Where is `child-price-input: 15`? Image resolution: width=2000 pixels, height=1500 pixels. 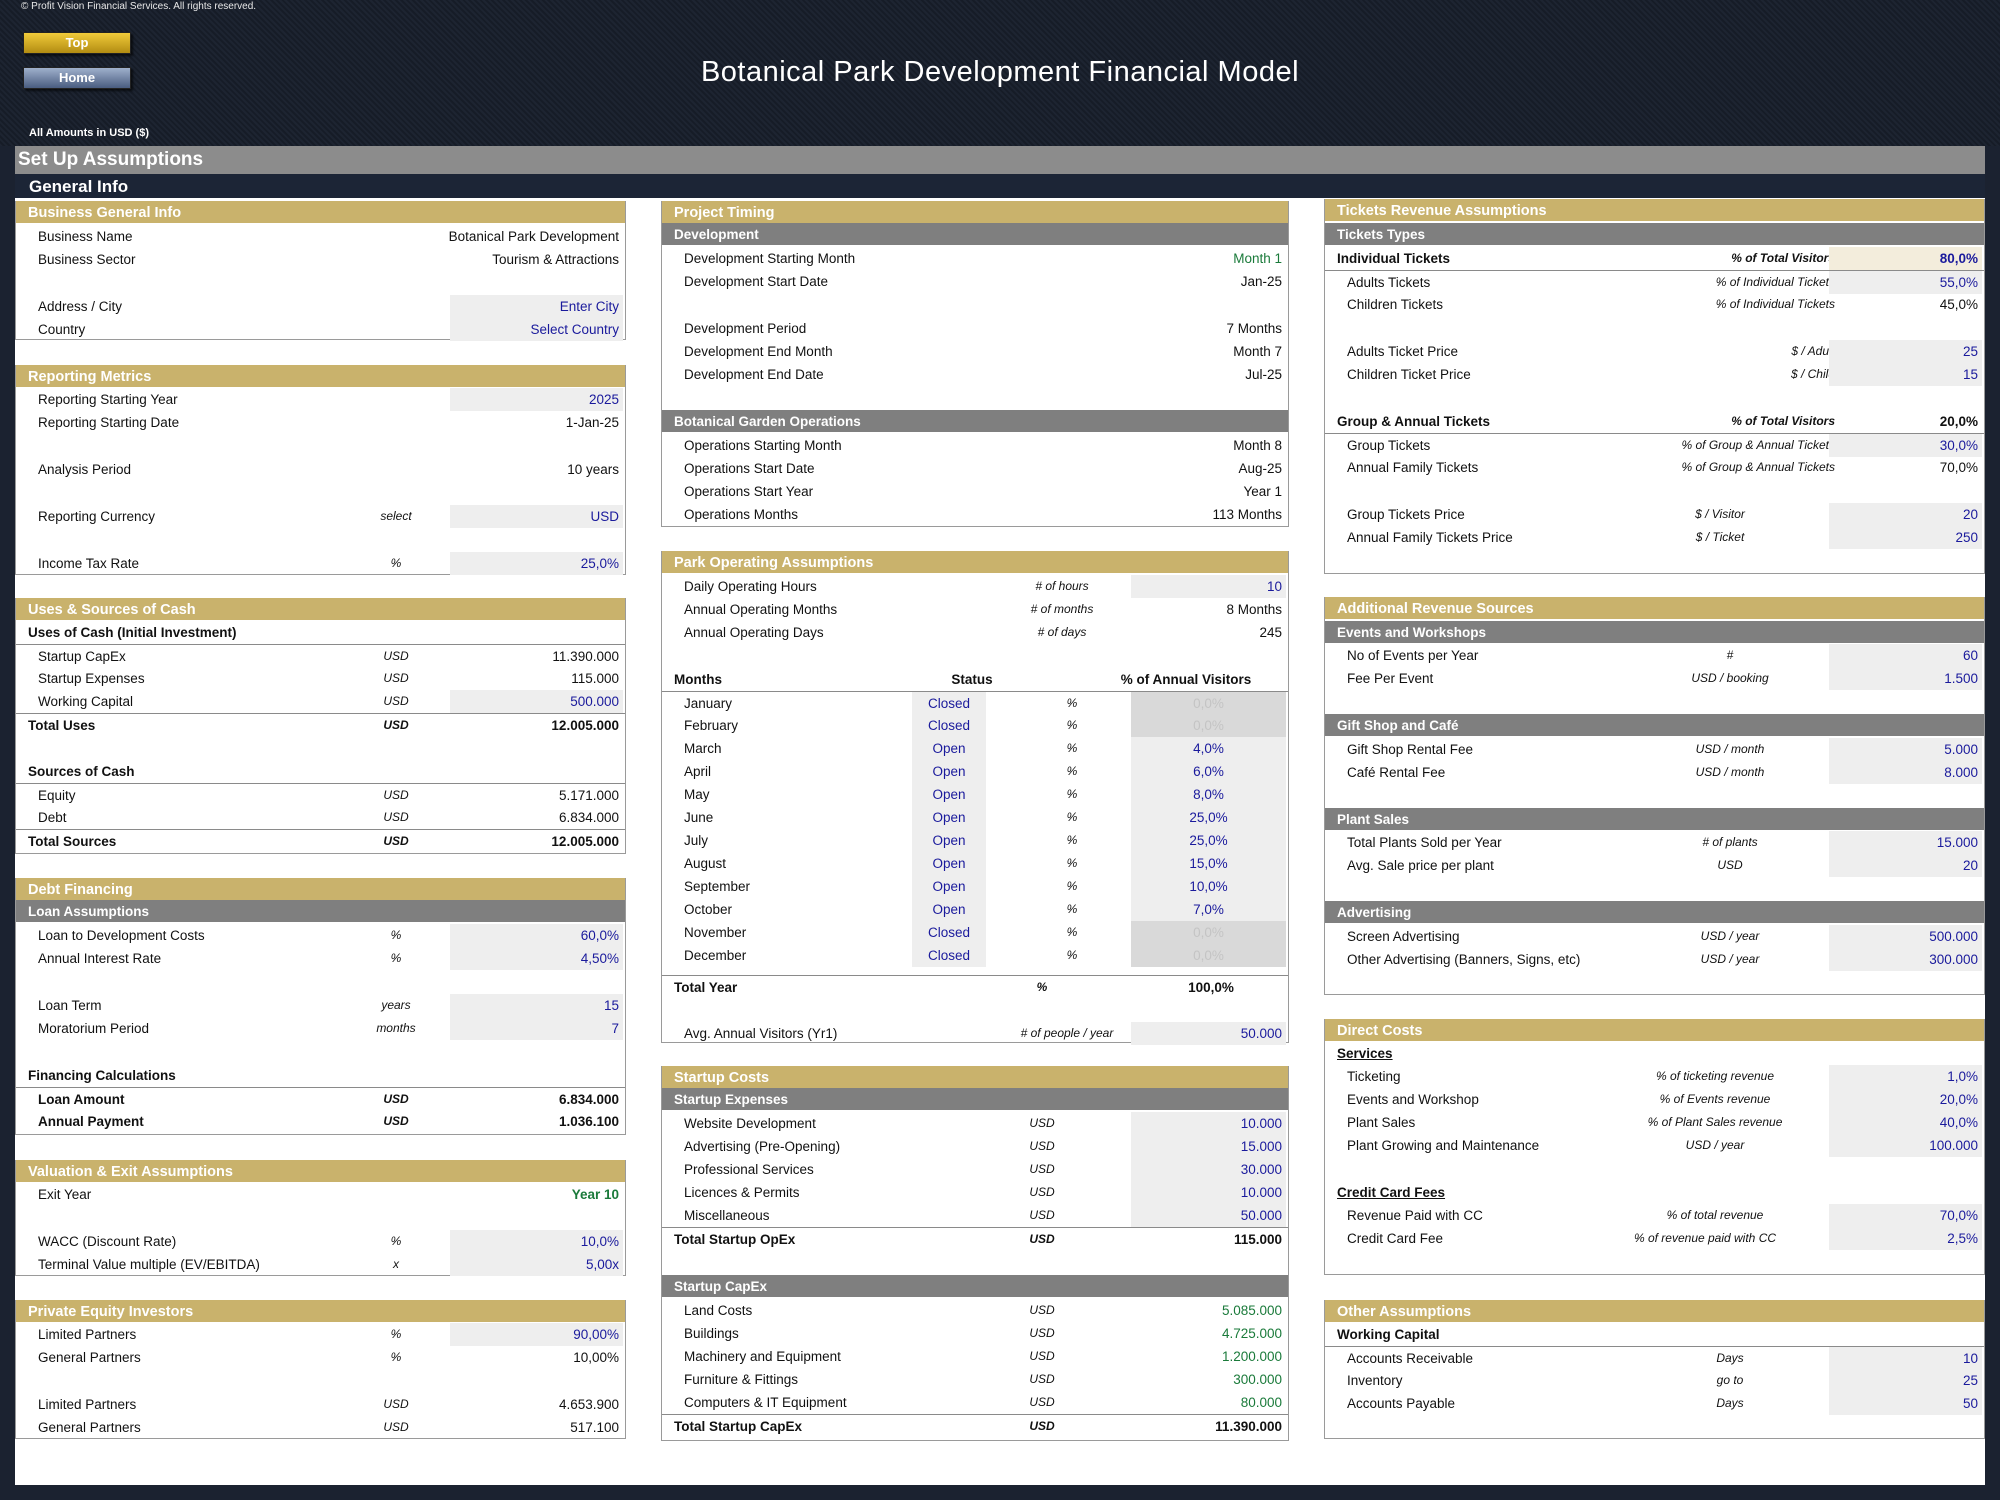 child-price-input: 15 is located at coordinates (1905, 374).